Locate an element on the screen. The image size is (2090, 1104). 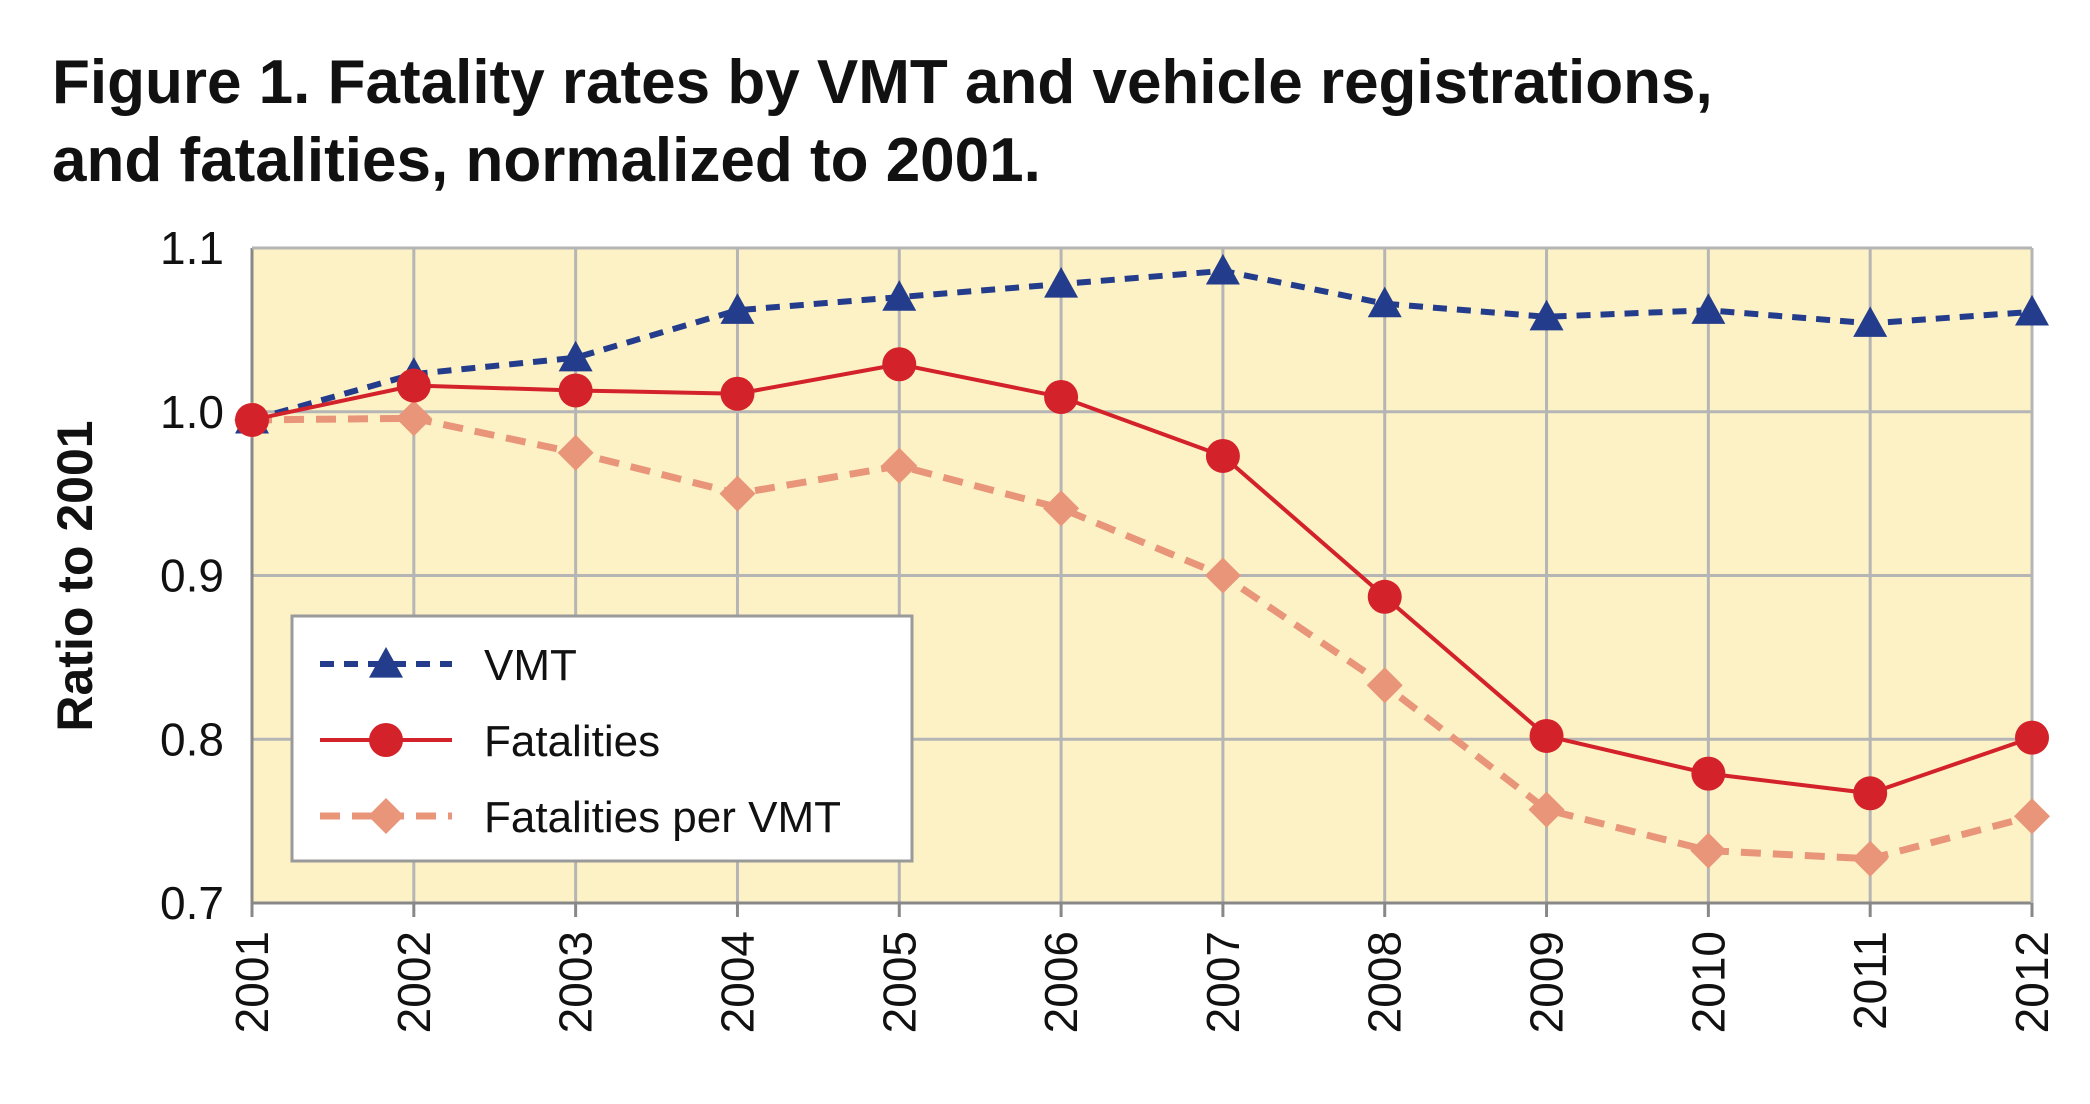
legend-item-fatalities-per-vmt: Fatalities per VMT is located at coordinates (580, 817).